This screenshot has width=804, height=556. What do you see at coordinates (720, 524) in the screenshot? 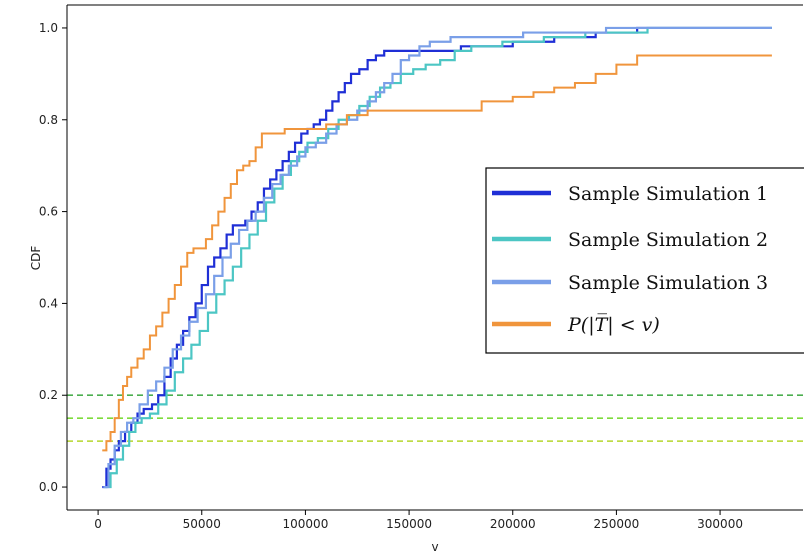
I see `x-tick-label: 300000` at bounding box center [720, 524].